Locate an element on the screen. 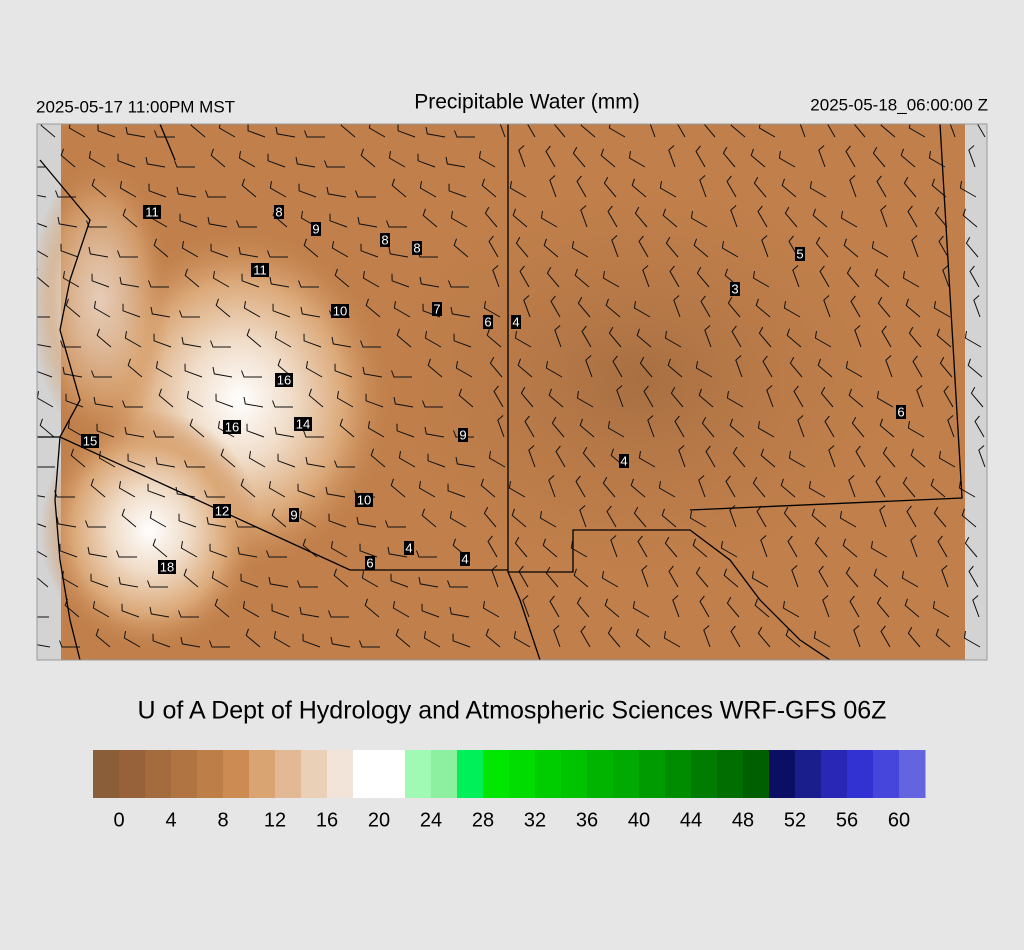 The width and height of the screenshot is (1024, 950). colorbar-tick-label: 24 is located at coordinates (431, 820).